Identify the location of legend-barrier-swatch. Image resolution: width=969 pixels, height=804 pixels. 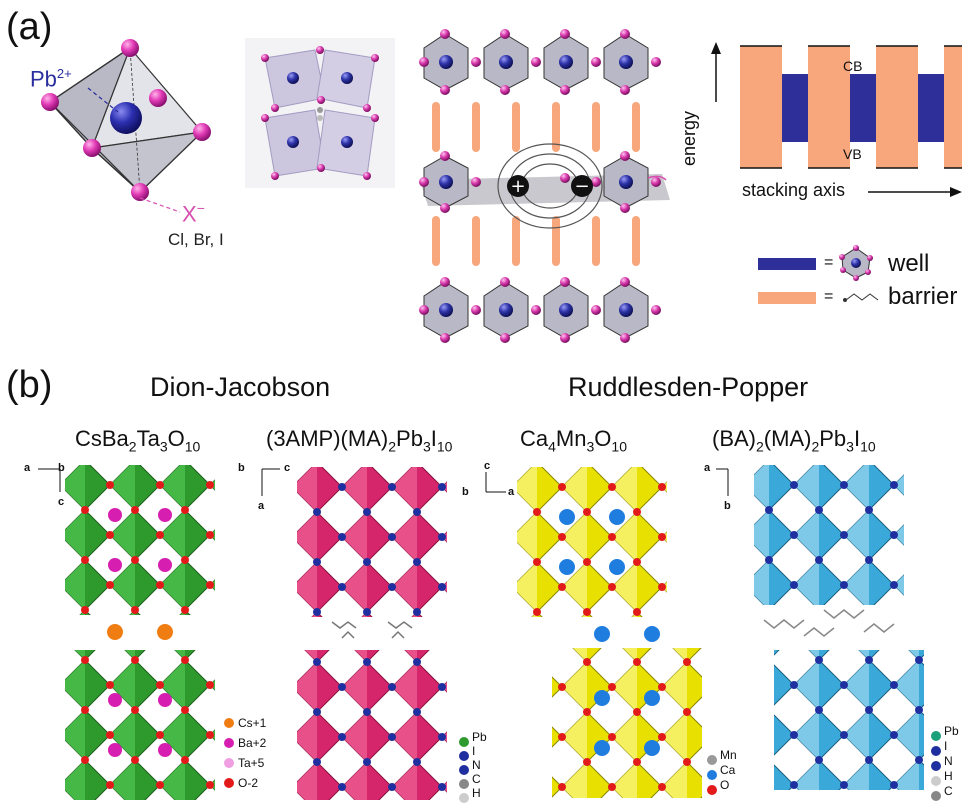
(787, 298).